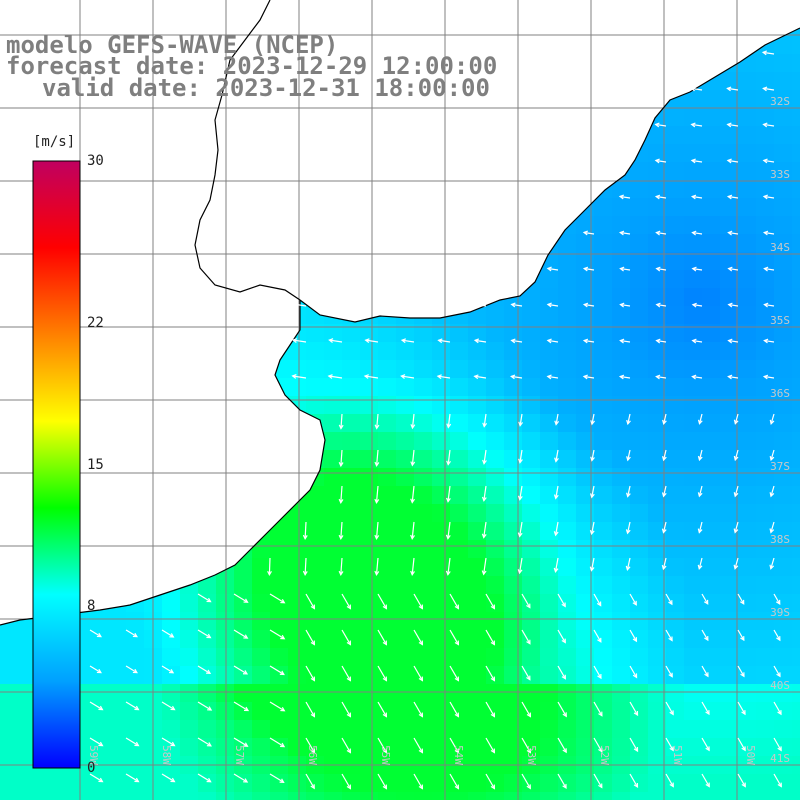 The image size is (800, 800). I want to click on latitude-label: 32S, so click(780, 101).